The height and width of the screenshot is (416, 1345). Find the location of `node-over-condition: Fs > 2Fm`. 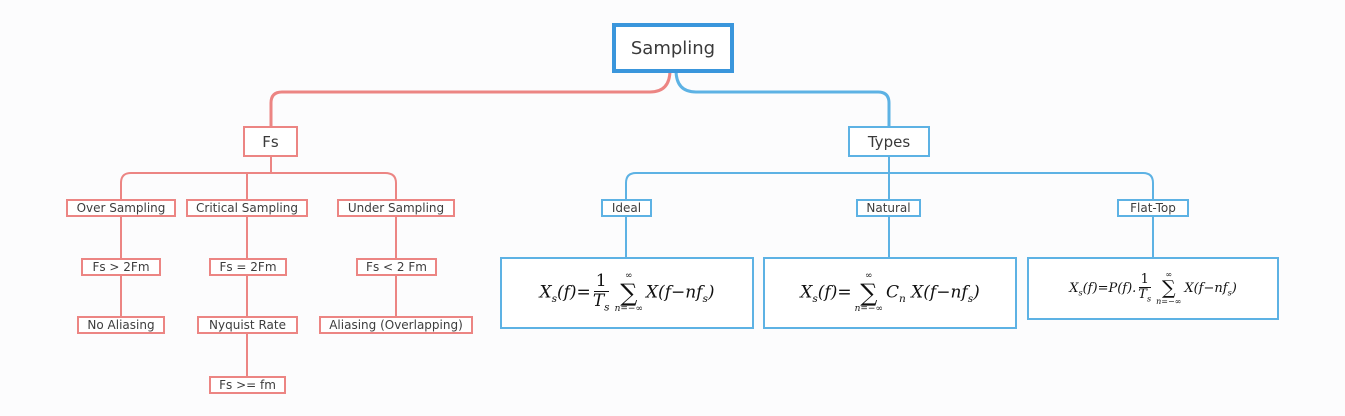

node-over-condition: Fs > 2Fm is located at coordinates (121, 267).